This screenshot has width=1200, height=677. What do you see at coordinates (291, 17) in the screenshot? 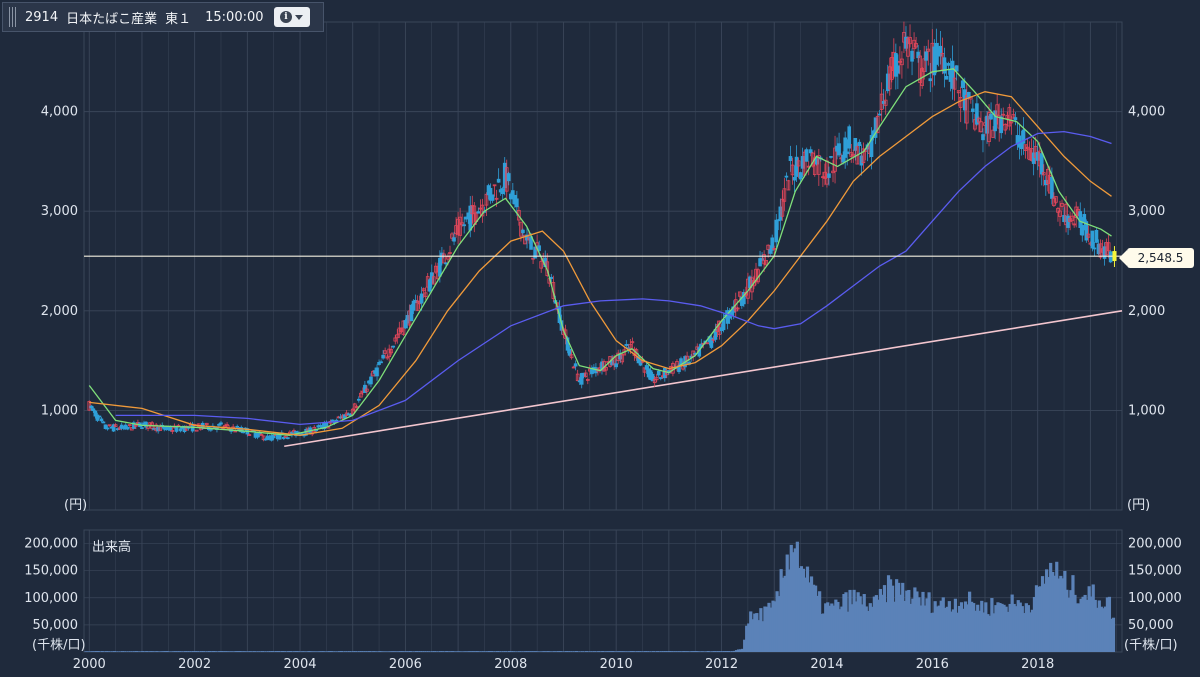
I see `info-menu-button: i` at bounding box center [291, 17].